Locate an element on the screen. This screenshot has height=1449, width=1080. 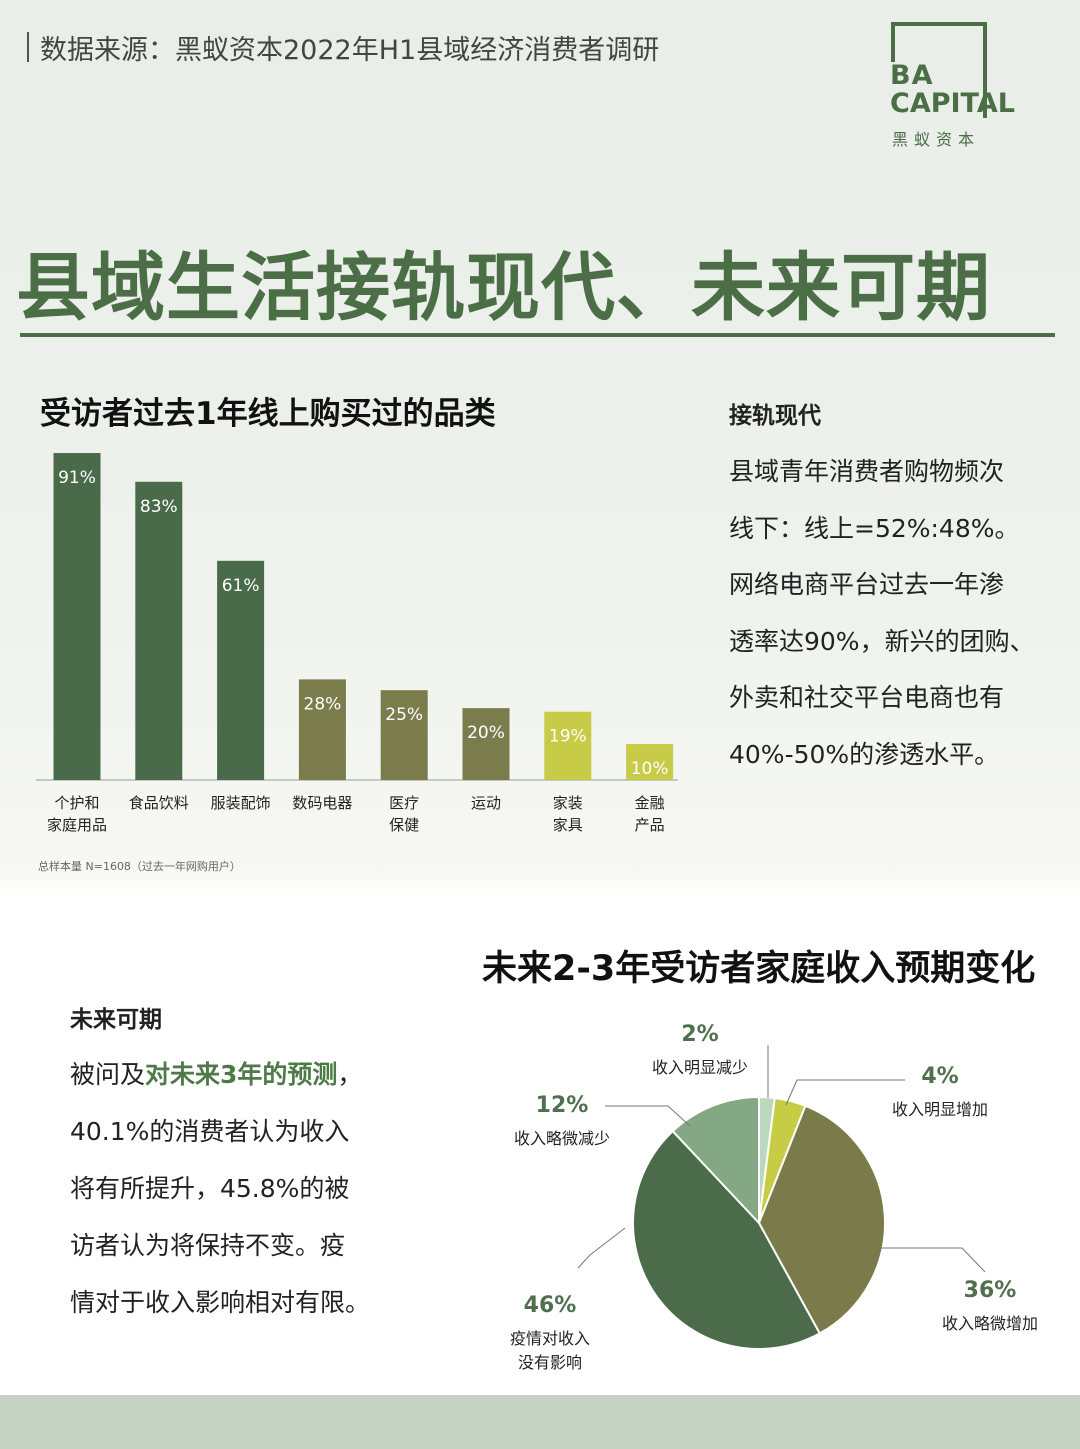
value-label: 28% is located at coordinates (323, 704).